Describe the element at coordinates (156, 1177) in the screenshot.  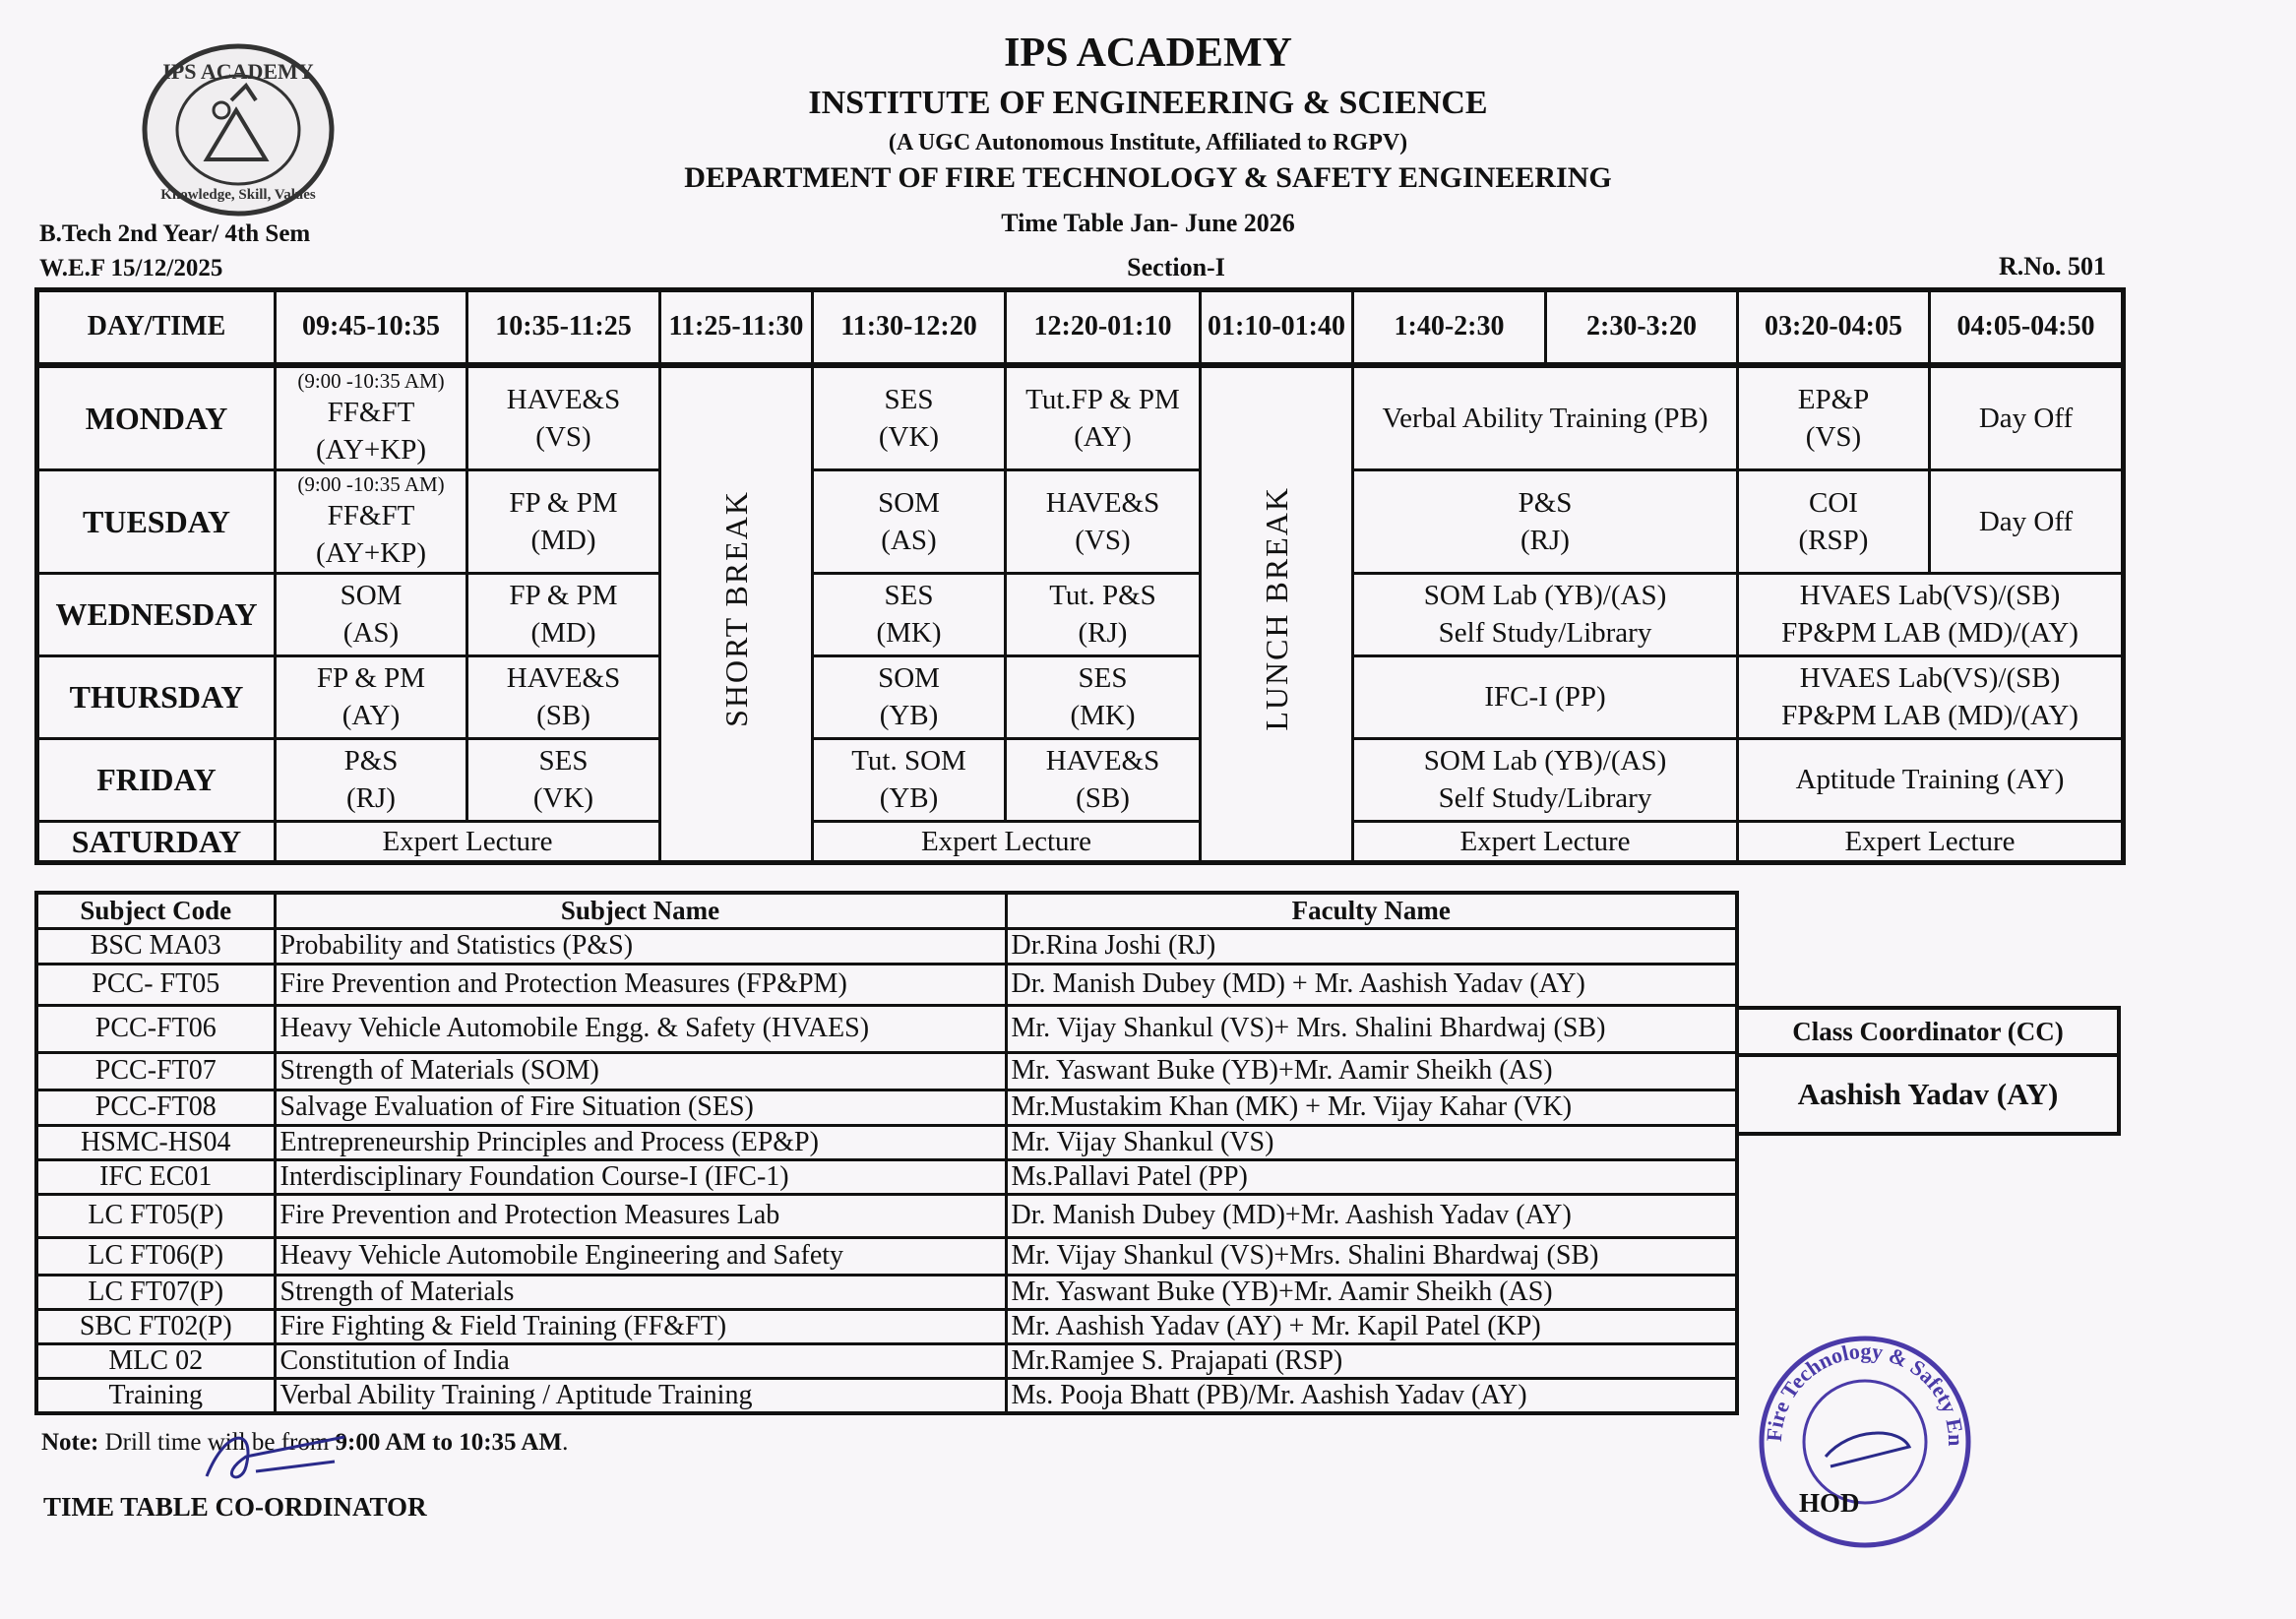
I see `subject-code: IFC EC01` at that location.